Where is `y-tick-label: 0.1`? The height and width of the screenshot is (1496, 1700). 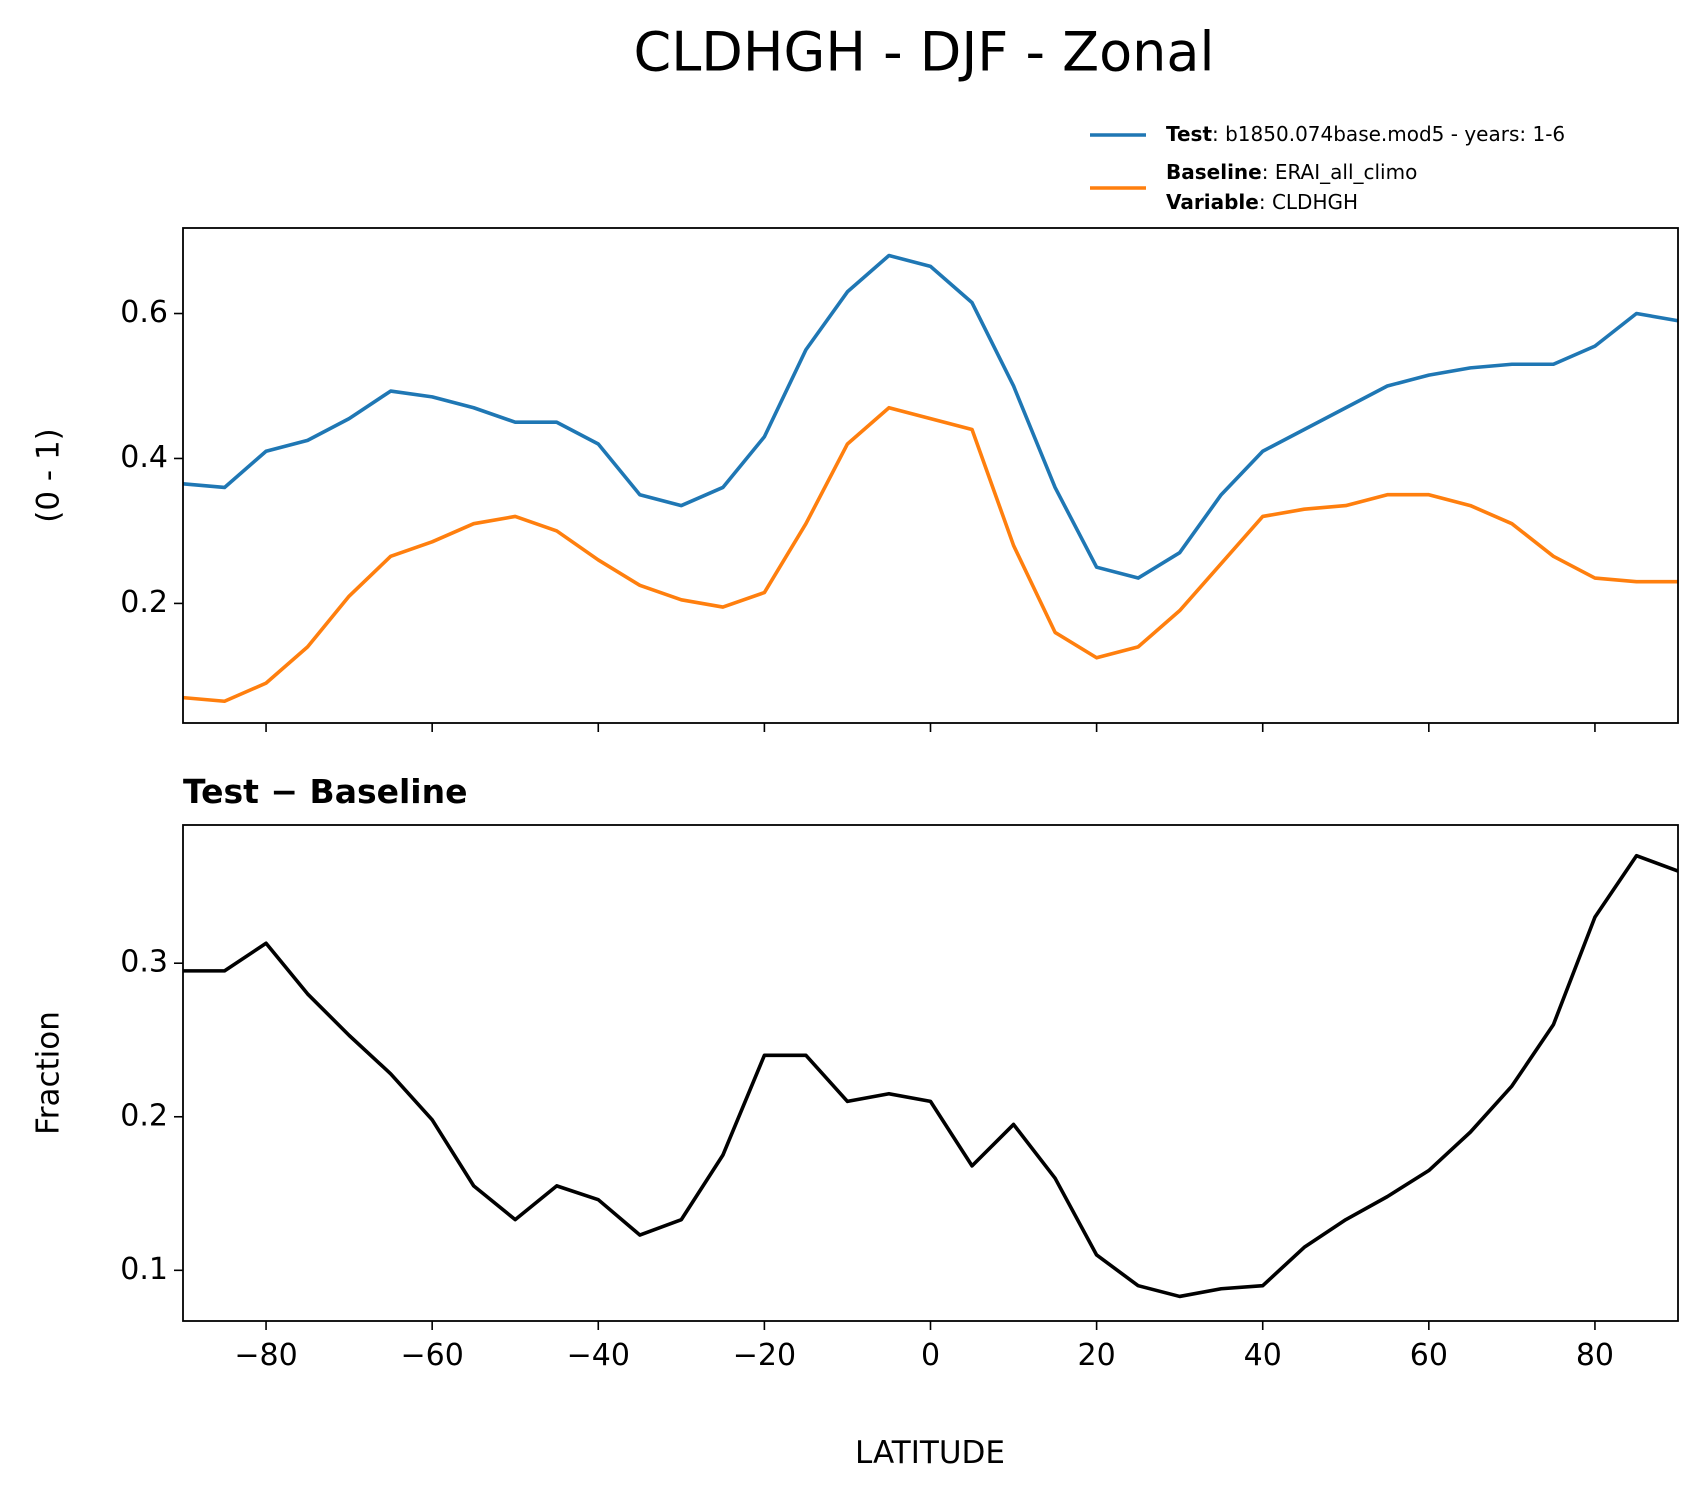
y-tick-label: 0.1 is located at coordinates (144, 1269).